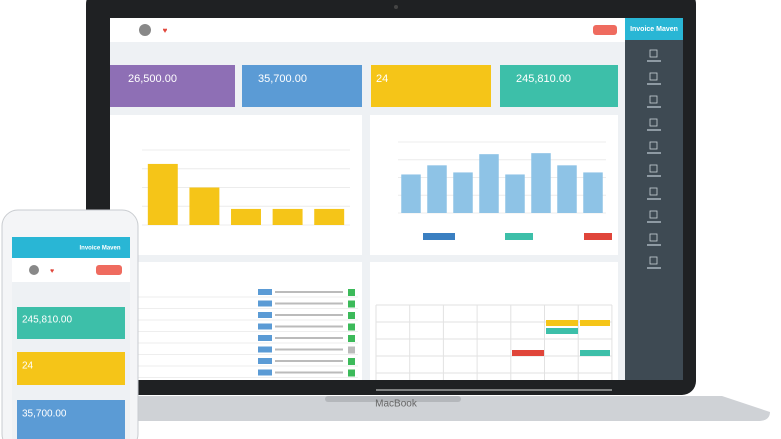  I want to click on phone-heart: ♥, so click(52, 271).